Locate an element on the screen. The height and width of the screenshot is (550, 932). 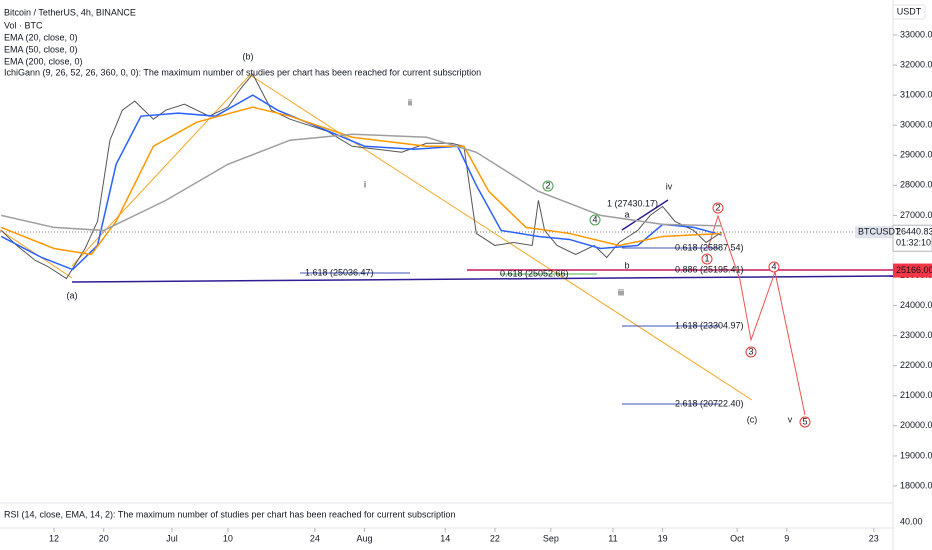
rsi-axis-label: 40.00 is located at coordinates (911, 521).